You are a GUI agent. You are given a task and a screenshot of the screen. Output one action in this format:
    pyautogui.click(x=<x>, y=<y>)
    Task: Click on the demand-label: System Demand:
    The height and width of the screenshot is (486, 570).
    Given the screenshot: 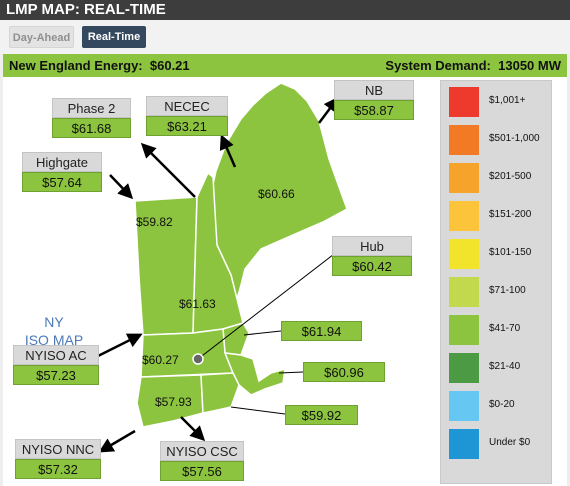 What is the action you would take?
    pyautogui.click(x=438, y=65)
    